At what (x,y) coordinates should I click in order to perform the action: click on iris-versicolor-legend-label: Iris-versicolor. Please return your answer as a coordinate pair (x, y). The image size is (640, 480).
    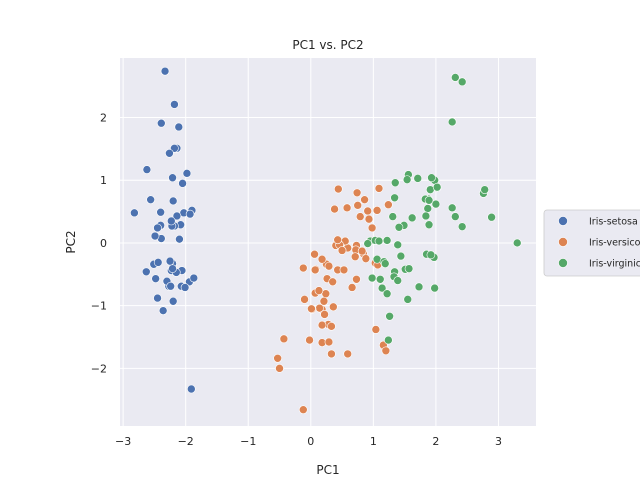
    Looking at the image, I should click on (614, 243).